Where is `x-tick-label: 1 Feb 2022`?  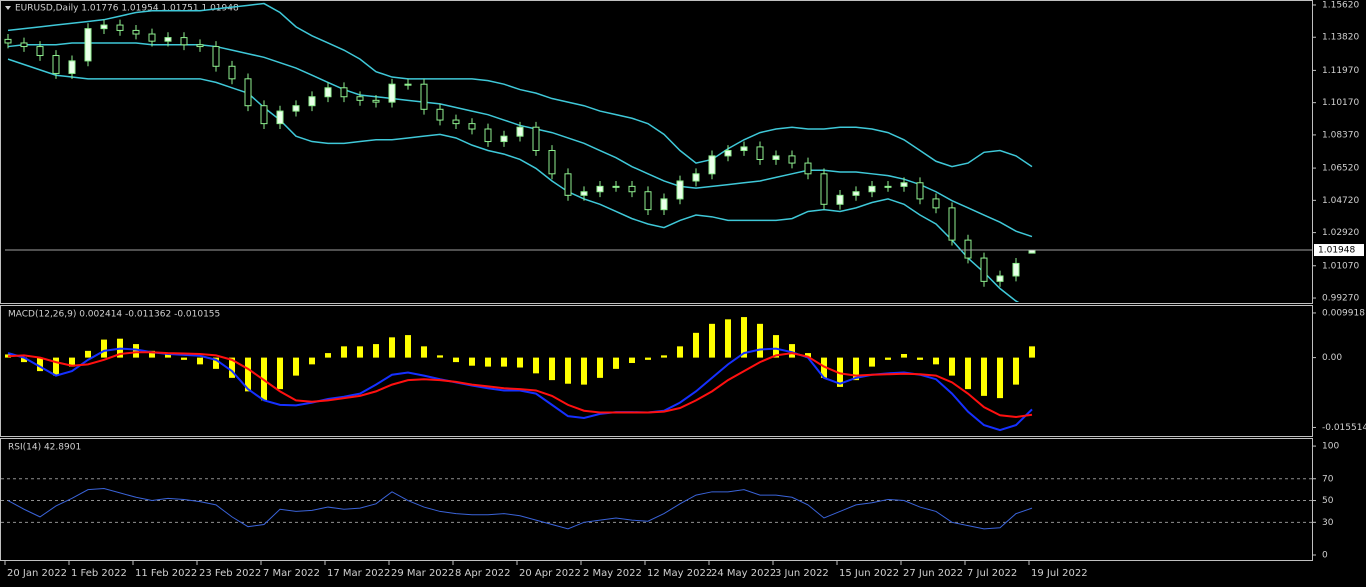 x-tick-label: 1 Feb 2022 is located at coordinates (99, 573).